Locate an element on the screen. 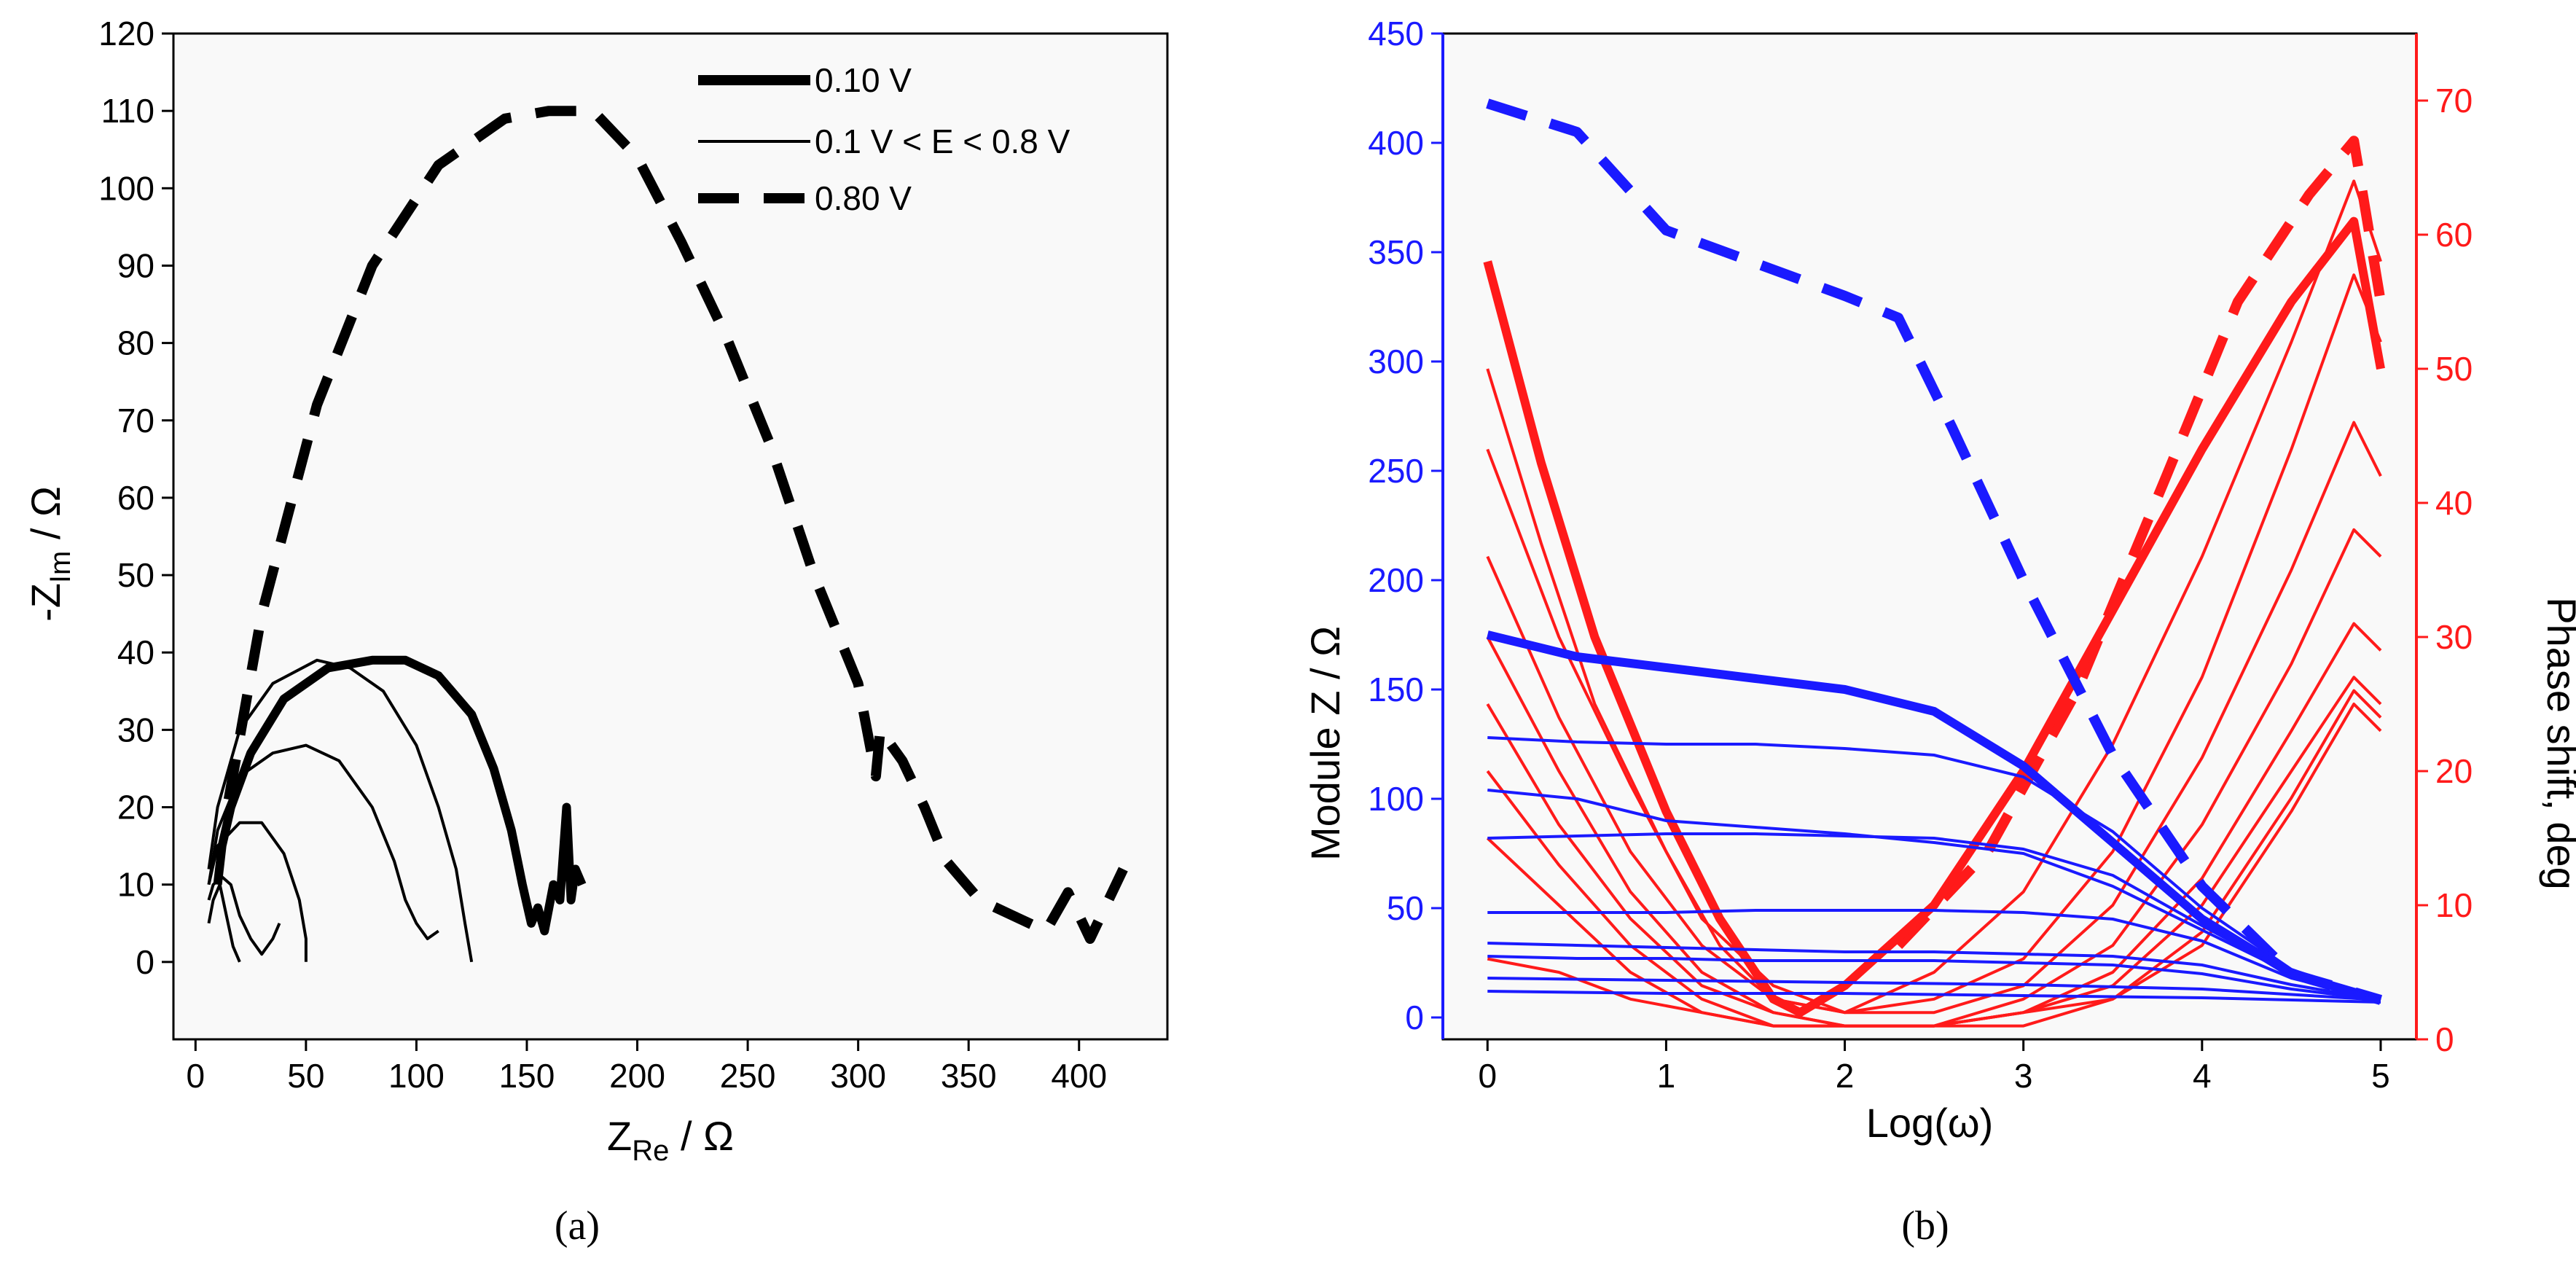 This screenshot has height=1266, width=2576. panel-b-xtick-label-1: 1 is located at coordinates (1666, 1076).